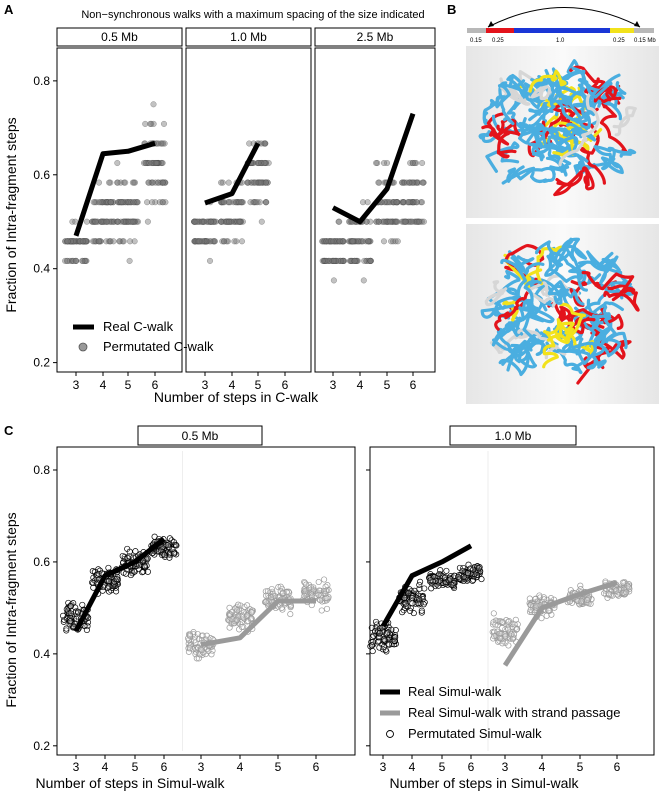  I want to click on panel-c-xtick-label-1-7: 6, so click(617, 767).